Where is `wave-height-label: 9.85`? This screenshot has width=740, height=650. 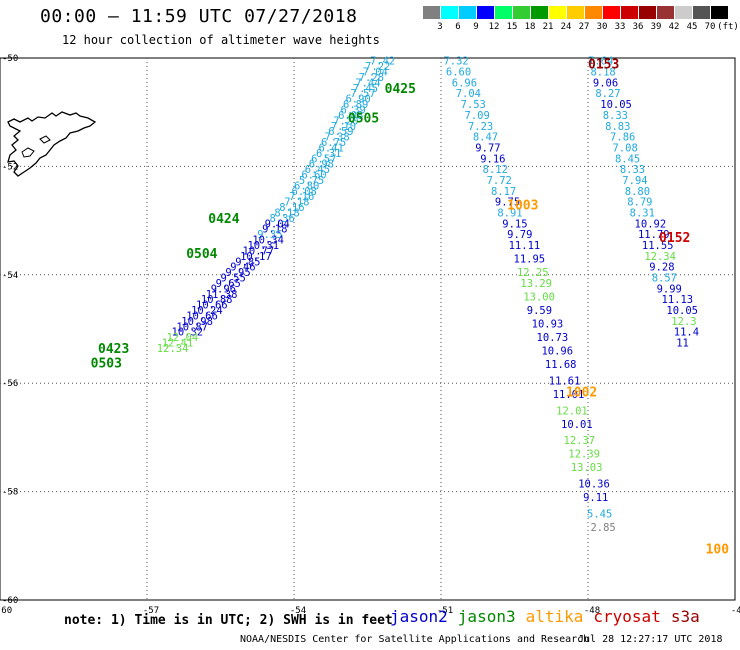 wave-height-label: 9.85 is located at coordinates (247, 262).